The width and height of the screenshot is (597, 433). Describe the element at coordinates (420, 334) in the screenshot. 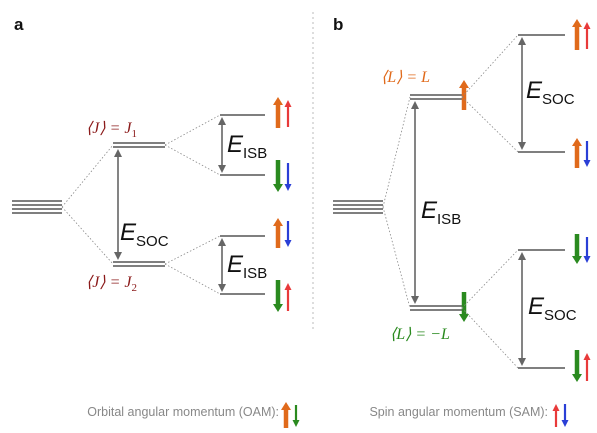

I see `level-label: ⟨L⟩ = −L` at that location.